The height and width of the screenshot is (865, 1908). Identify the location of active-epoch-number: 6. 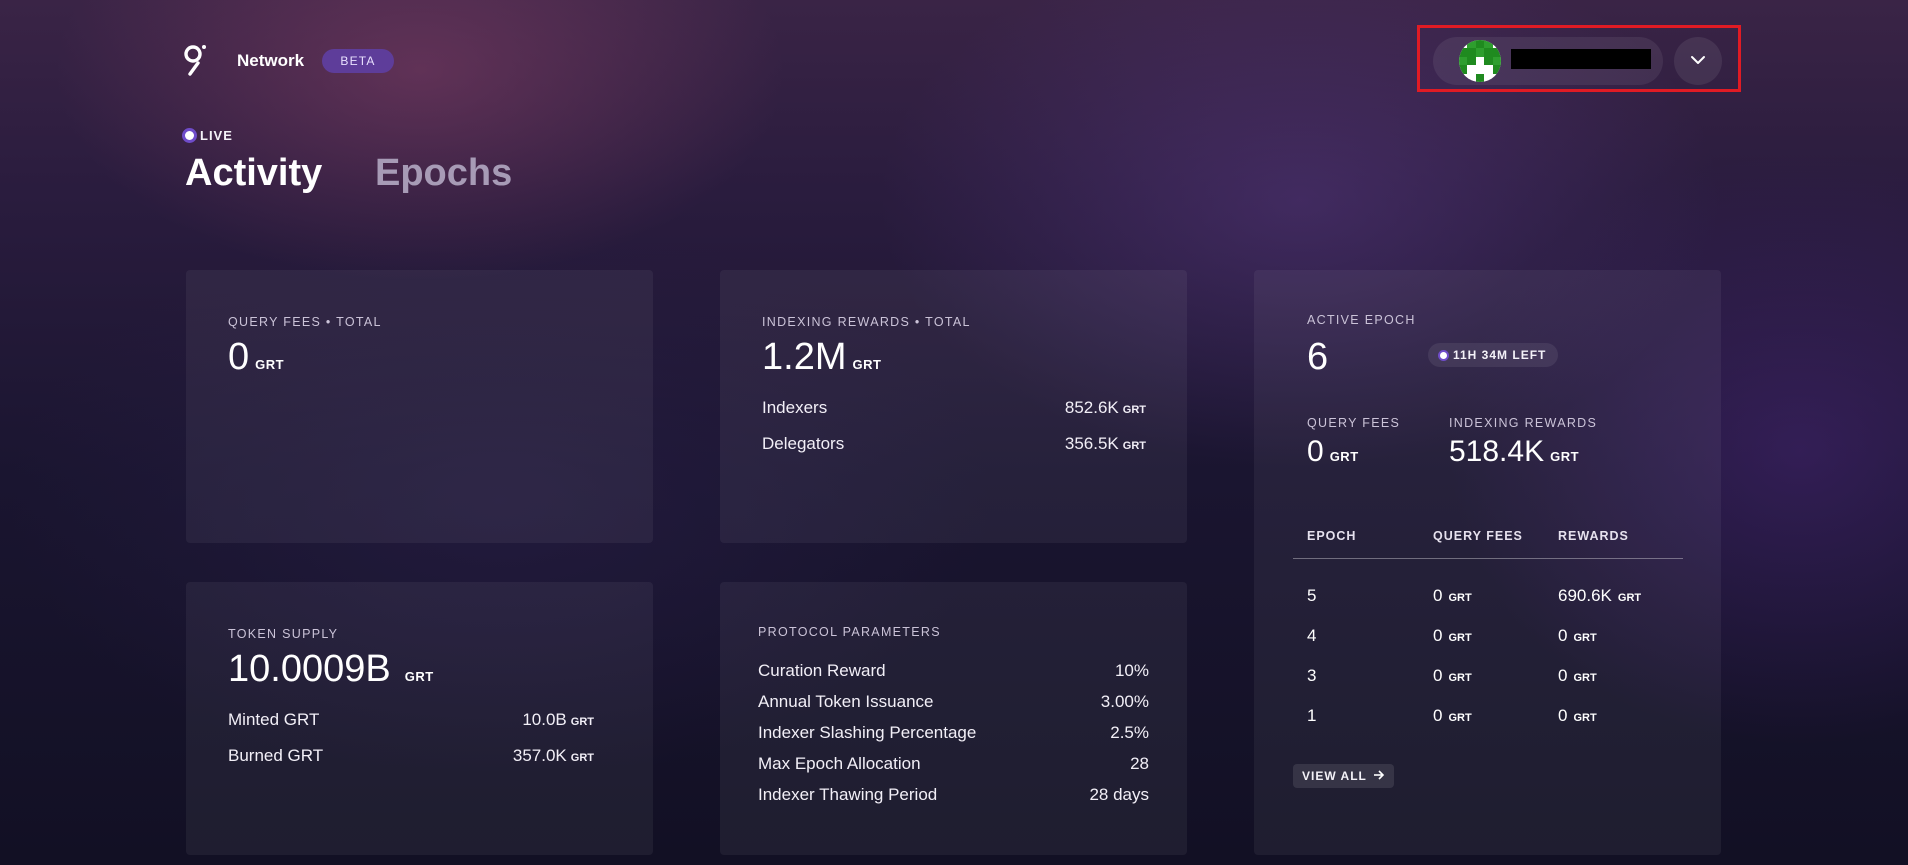
(1318, 357).